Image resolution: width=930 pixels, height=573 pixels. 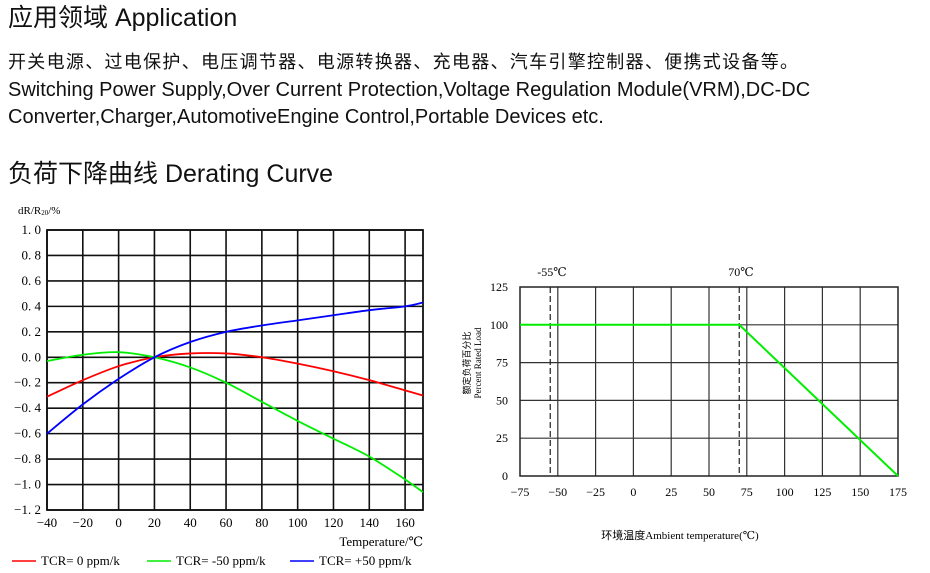 I want to click on svg-text: 80, so click(x=261, y=522).